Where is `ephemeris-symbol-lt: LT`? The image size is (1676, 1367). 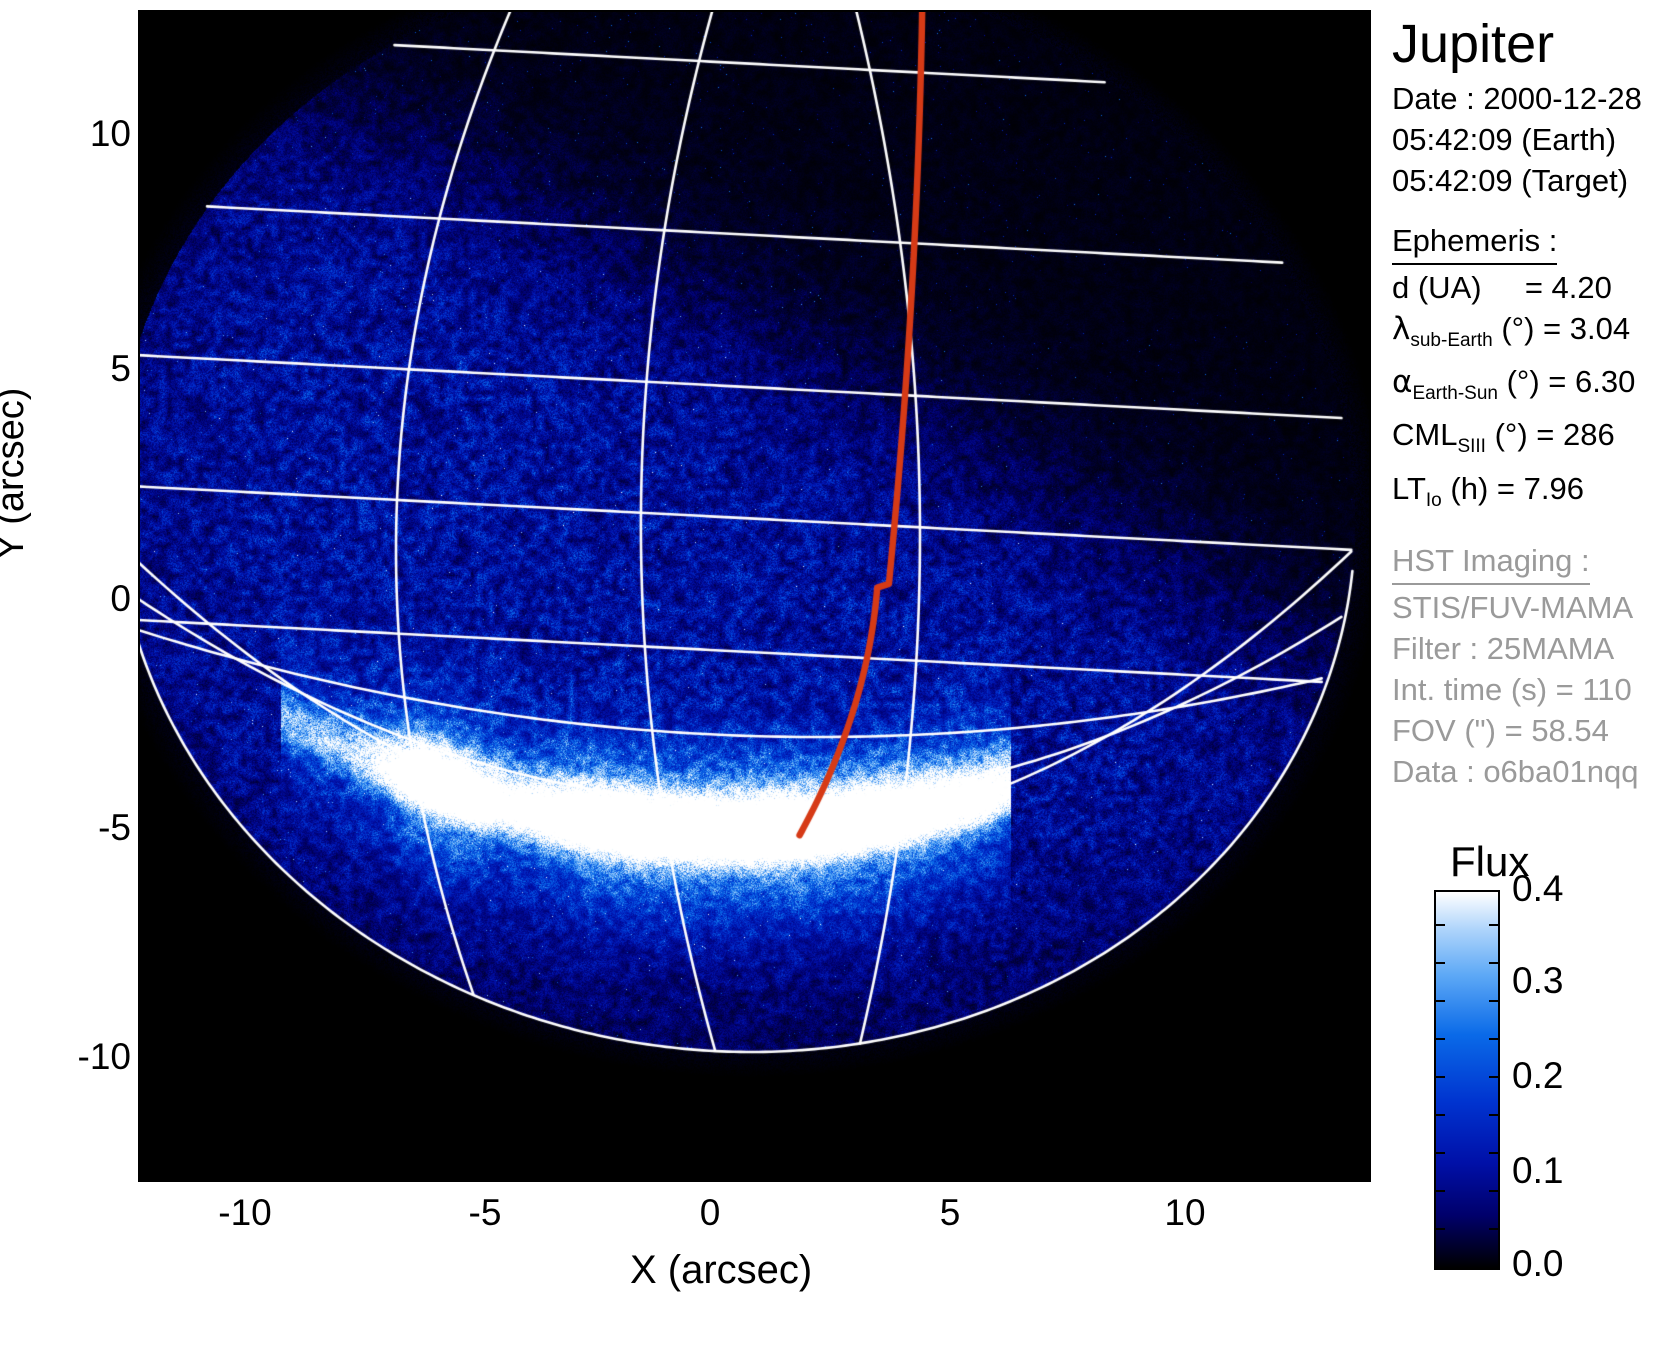 ephemeris-symbol-lt: LT is located at coordinates (1409, 488).